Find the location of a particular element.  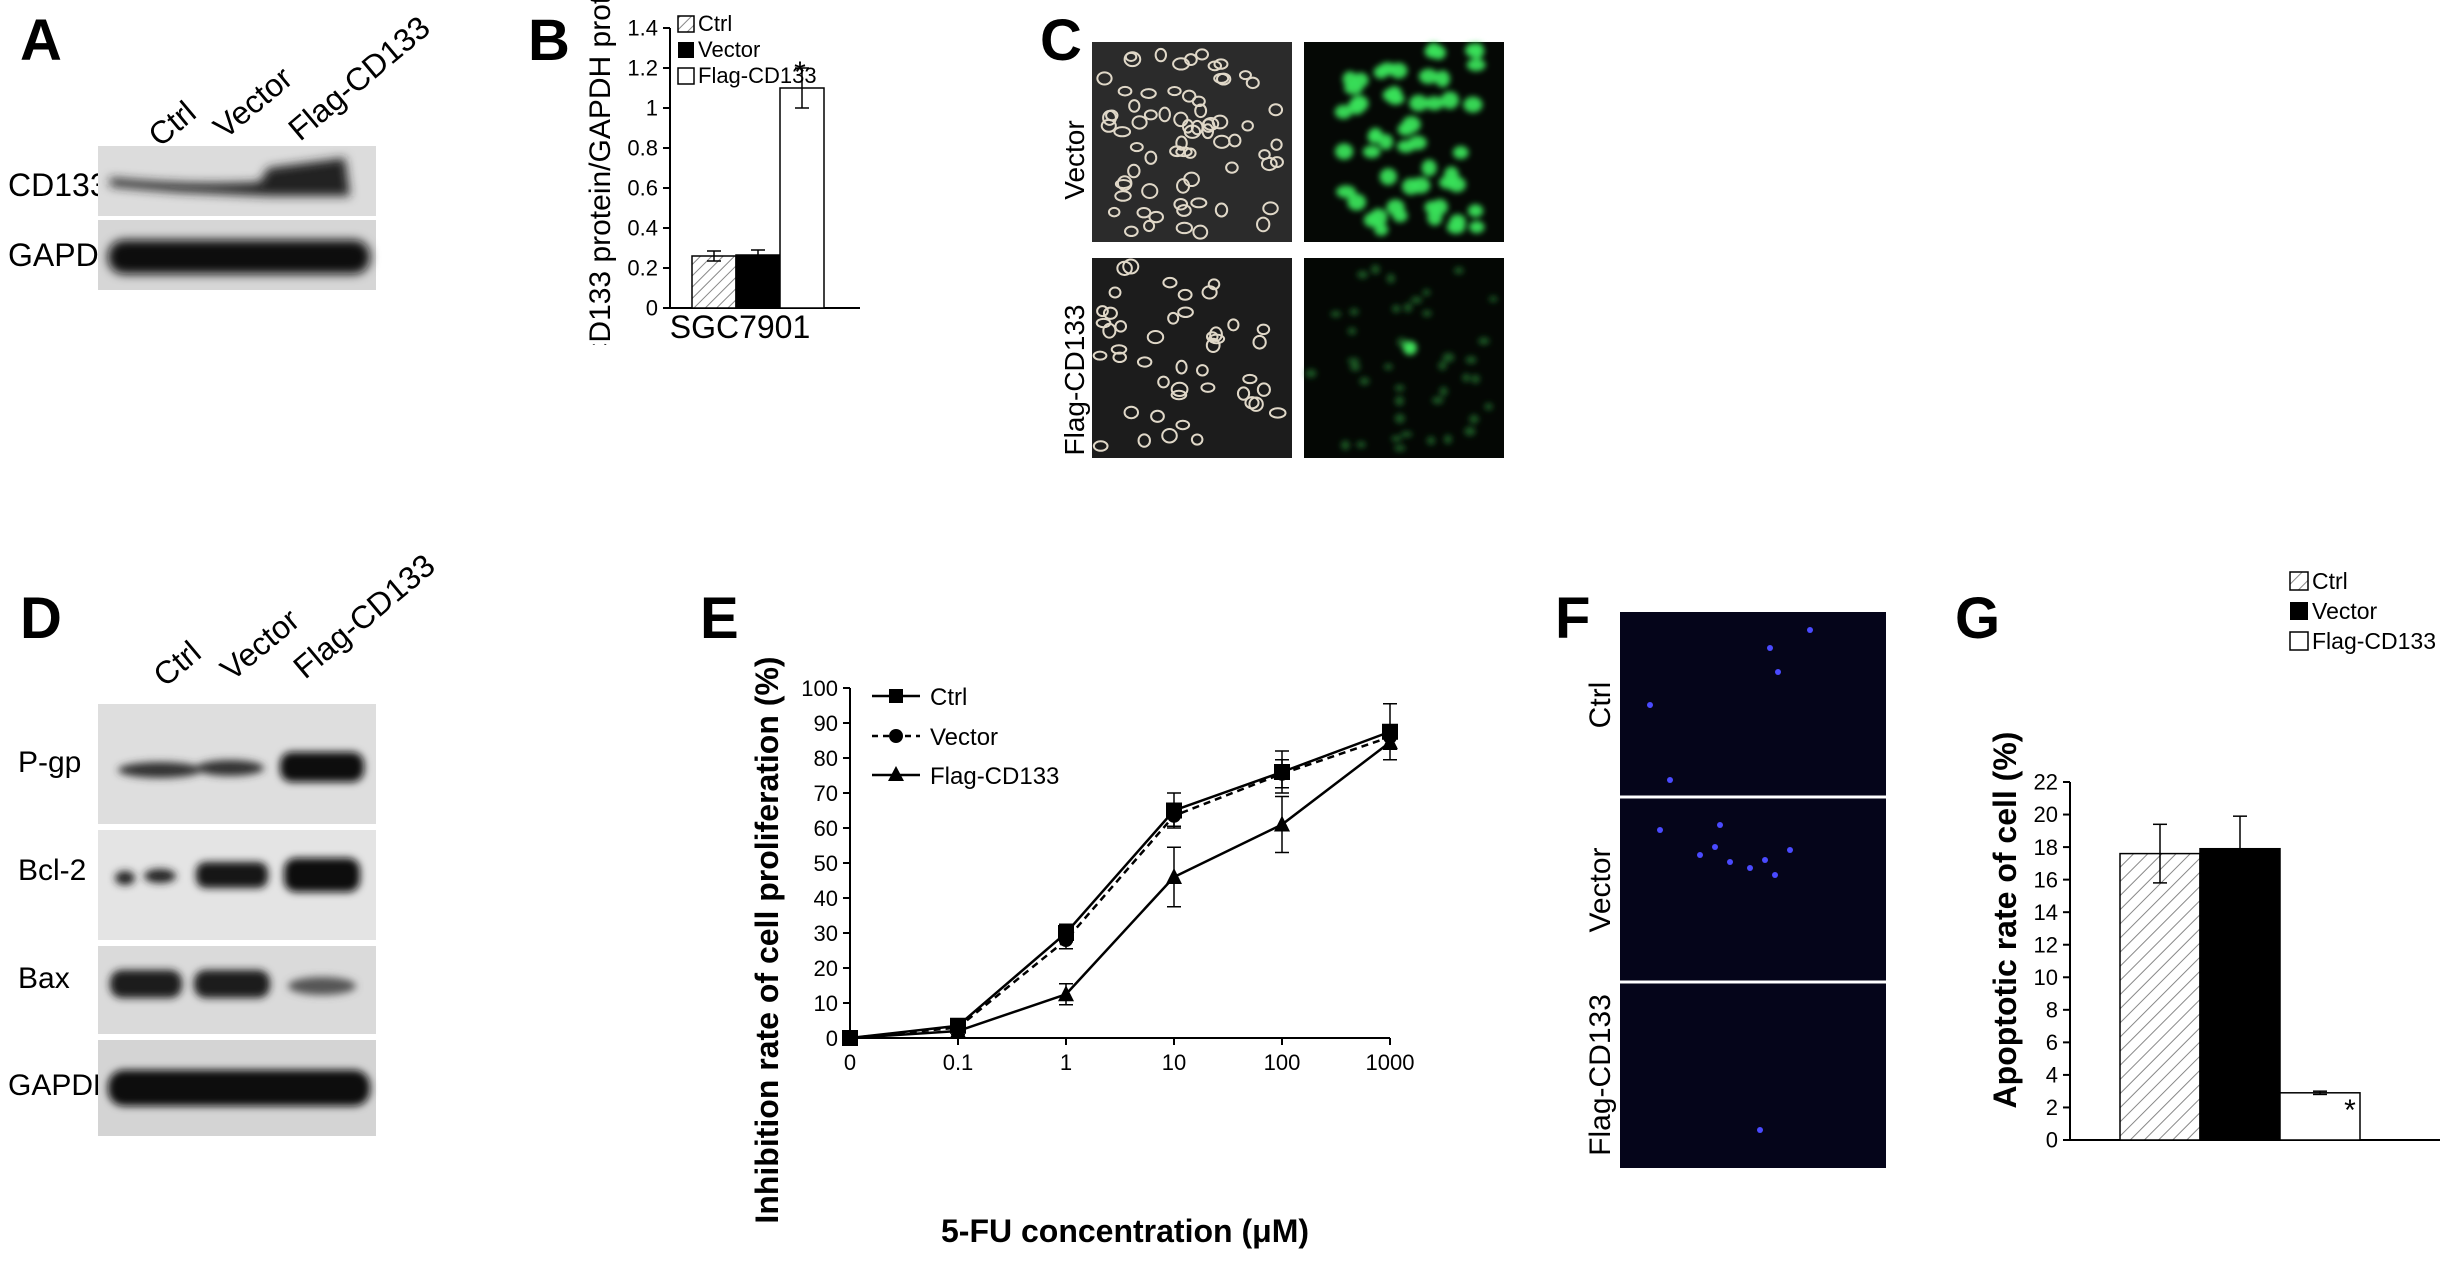

y-tick-label: 6 is located at coordinates (2052, 1042).